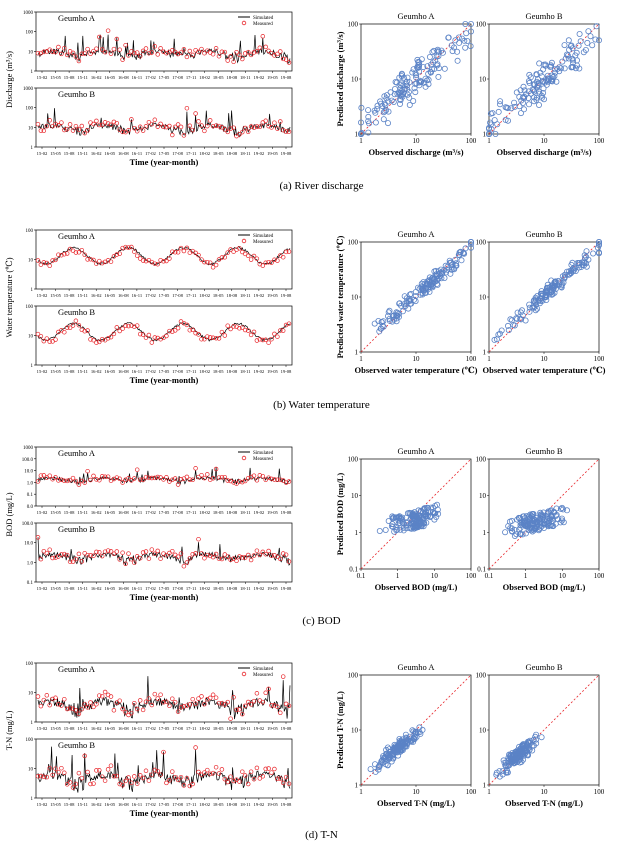 The image size is (643, 858). I want to click on ts-ytick-label: 1.0, so click(30, 483).